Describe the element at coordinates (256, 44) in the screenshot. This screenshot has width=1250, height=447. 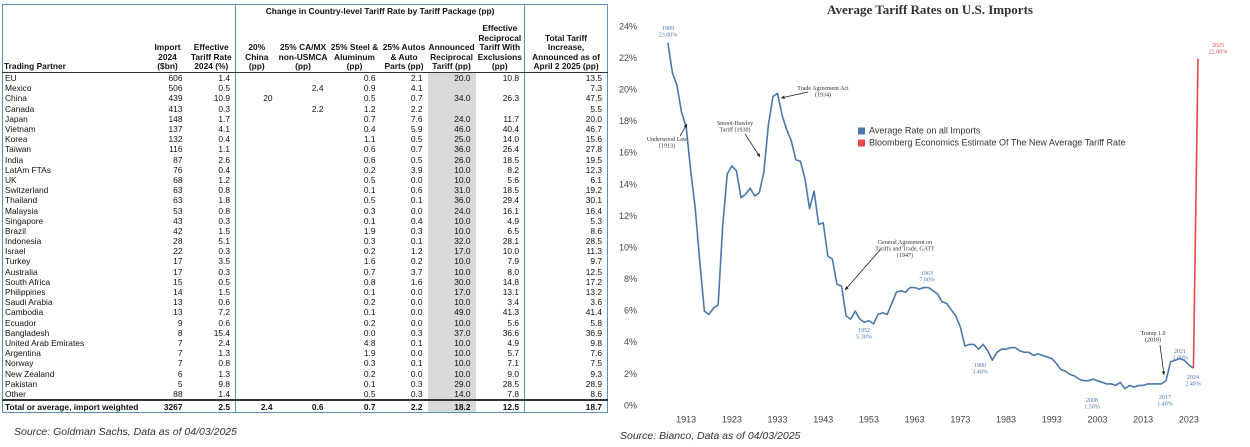
I see `table-cell: 20% China (pp)` at that location.